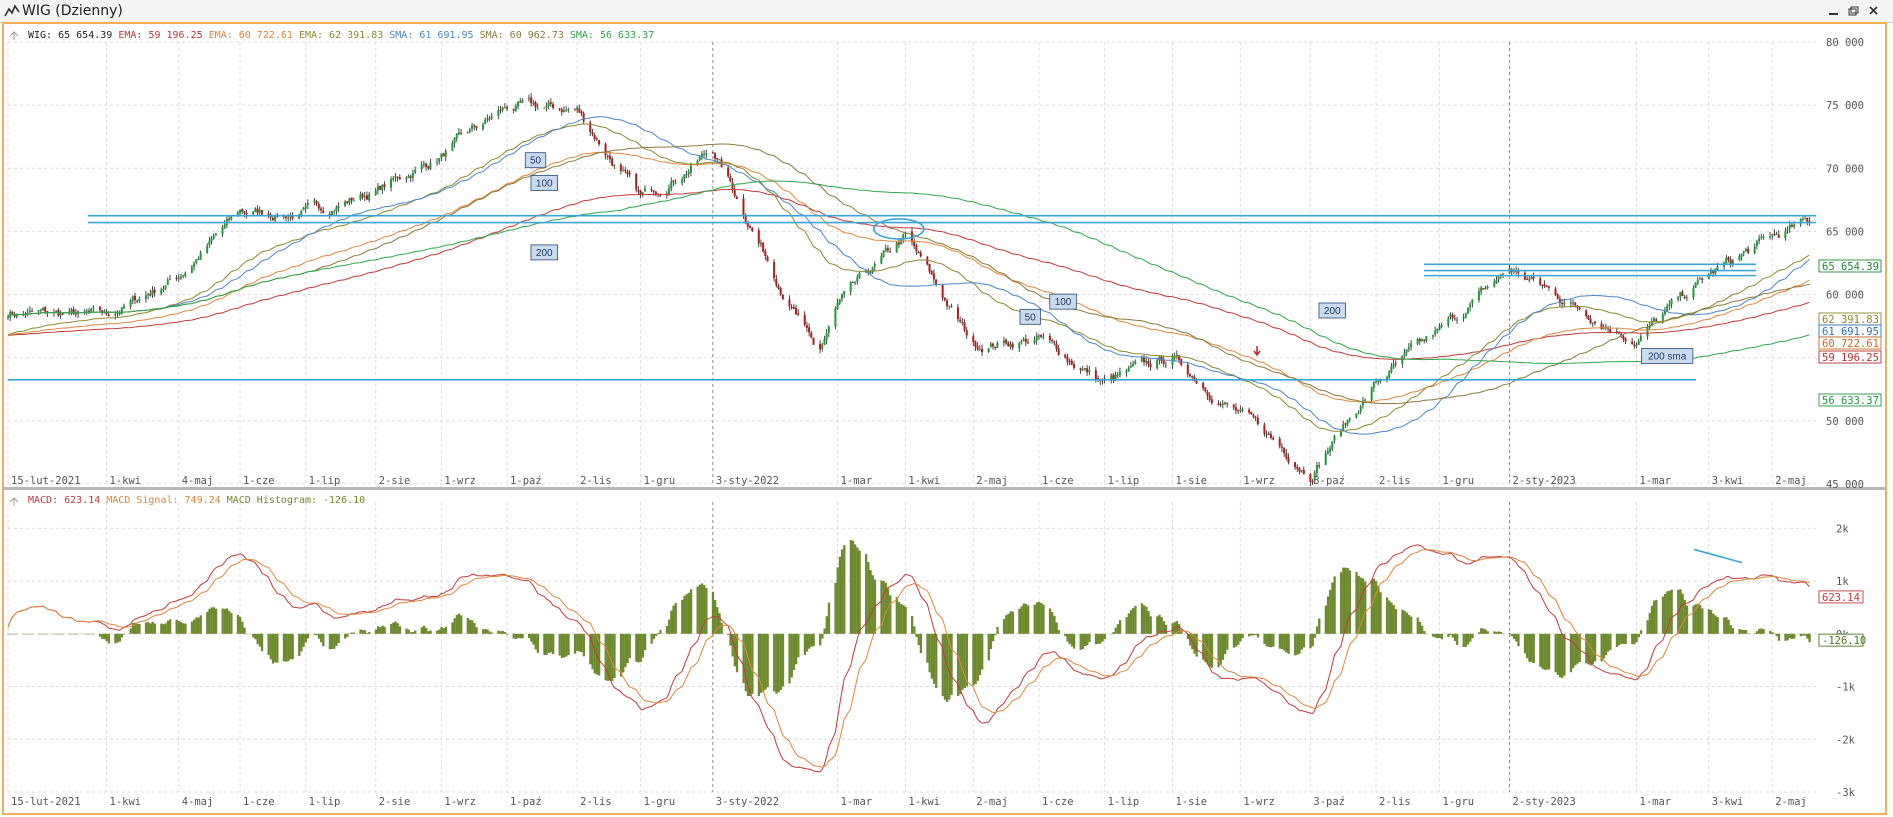 This screenshot has width=1893, height=817. What do you see at coordinates (1873, 11) in the screenshot?
I see `close-button` at bounding box center [1873, 11].